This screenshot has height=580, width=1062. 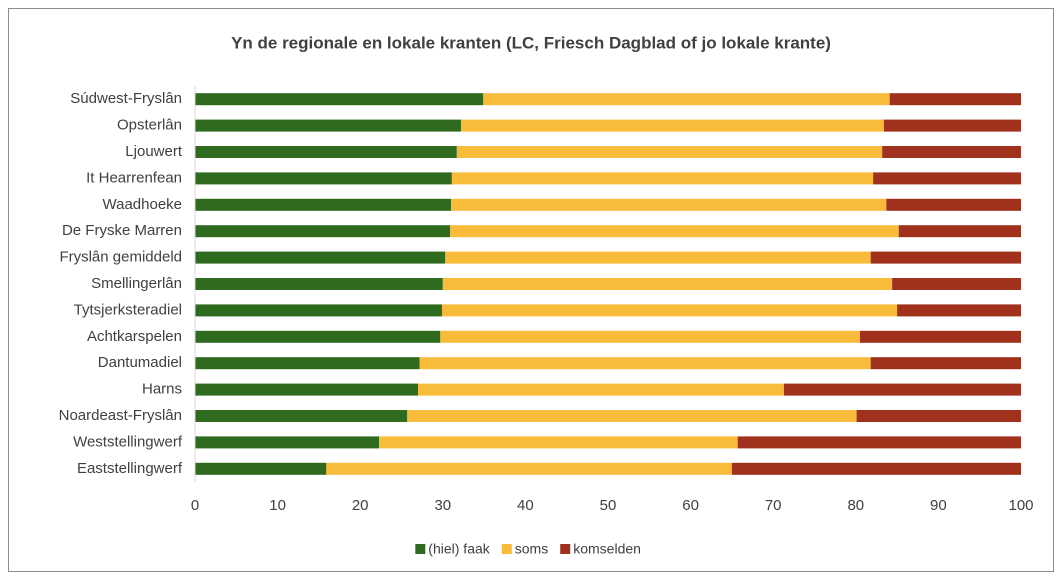 I want to click on y-tick-label: Harns, so click(x=162, y=389).